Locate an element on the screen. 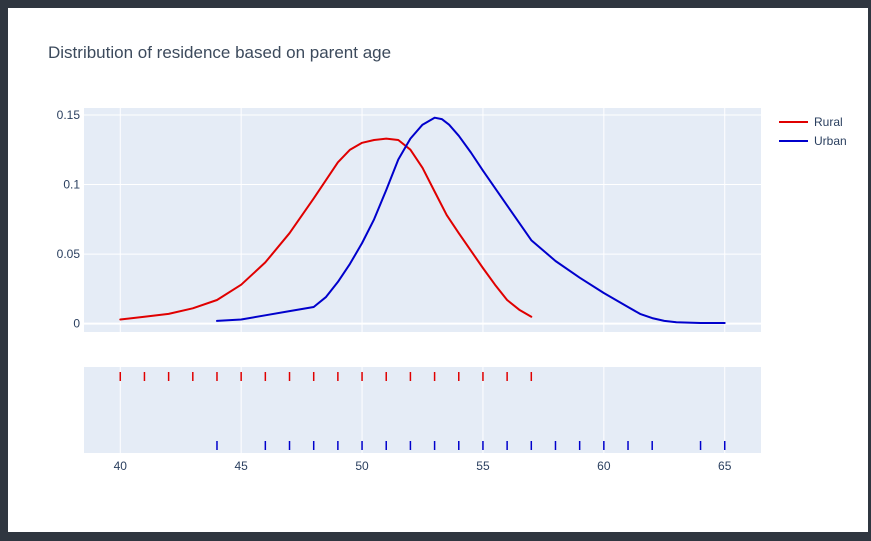 This screenshot has width=871, height=541. y-tick-label: 0.1 is located at coordinates (71, 185).